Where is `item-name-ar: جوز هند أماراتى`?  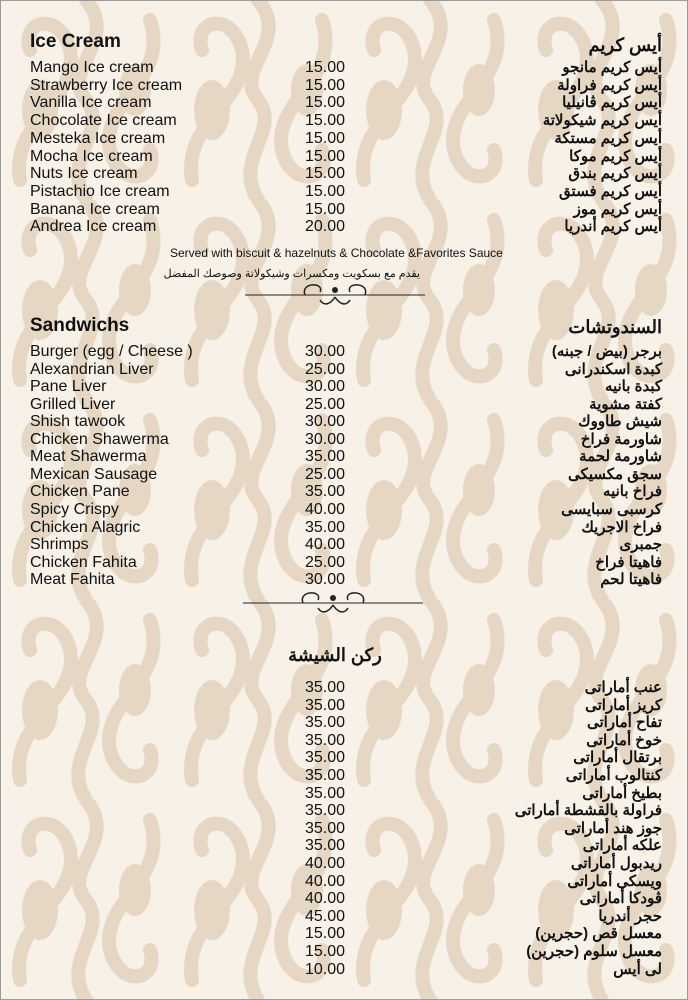 item-name-ar: جوز هند أماراتى is located at coordinates (613, 828).